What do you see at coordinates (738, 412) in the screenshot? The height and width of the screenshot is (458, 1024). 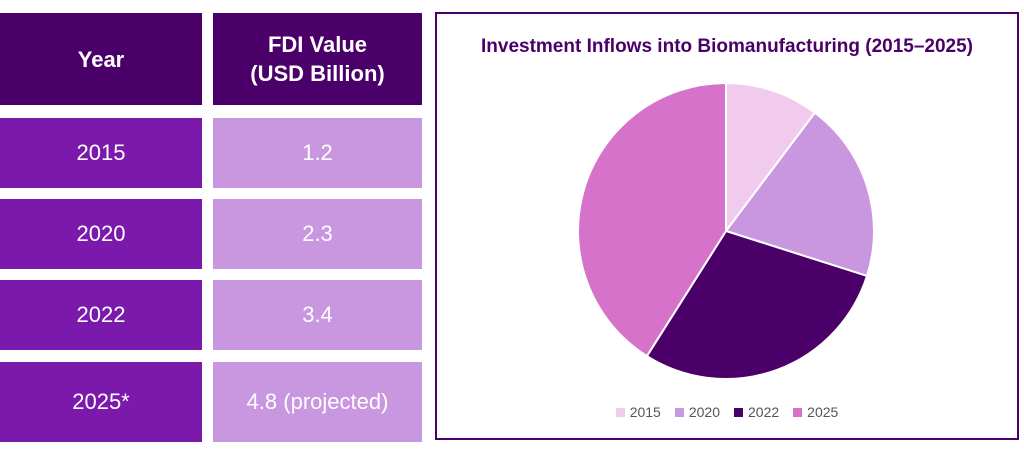 I see `legend-swatch-2022` at bounding box center [738, 412].